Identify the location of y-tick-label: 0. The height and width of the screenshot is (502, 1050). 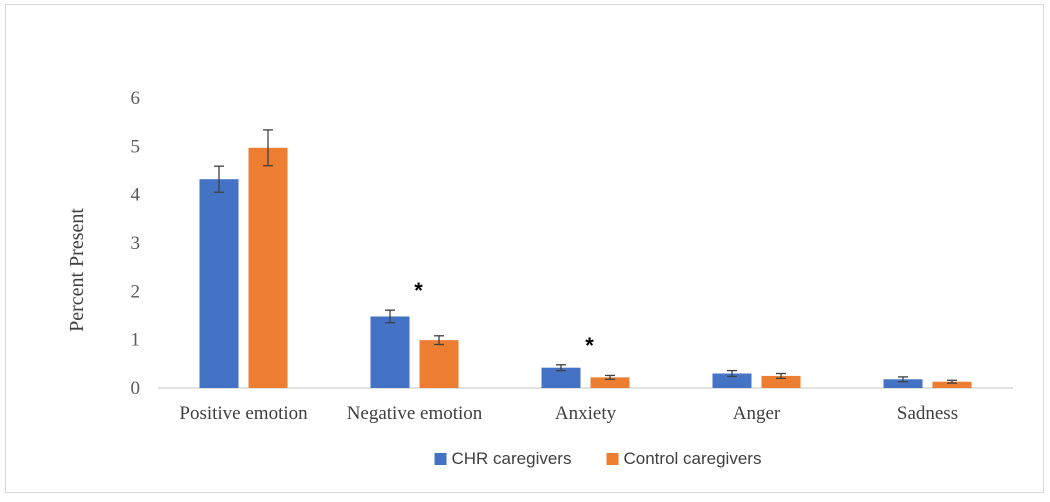
(136, 388).